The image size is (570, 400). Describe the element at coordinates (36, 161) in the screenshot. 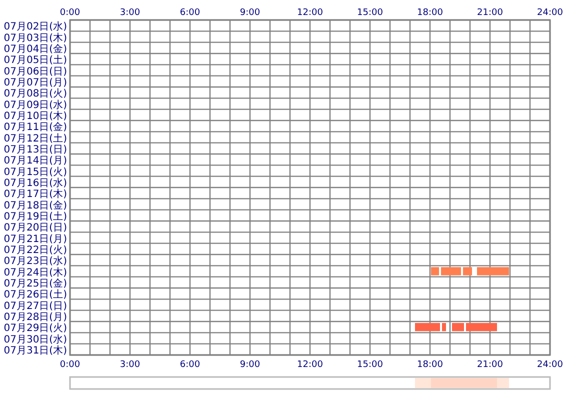

I see `y-tick-label: 07月14日(月)` at that location.